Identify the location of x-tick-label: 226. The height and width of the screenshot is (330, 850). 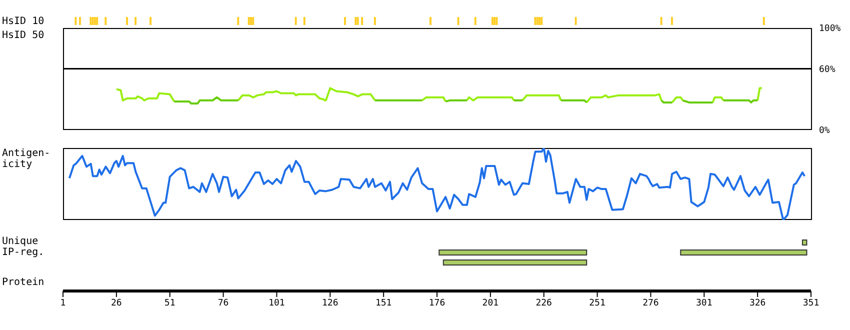
(544, 303).